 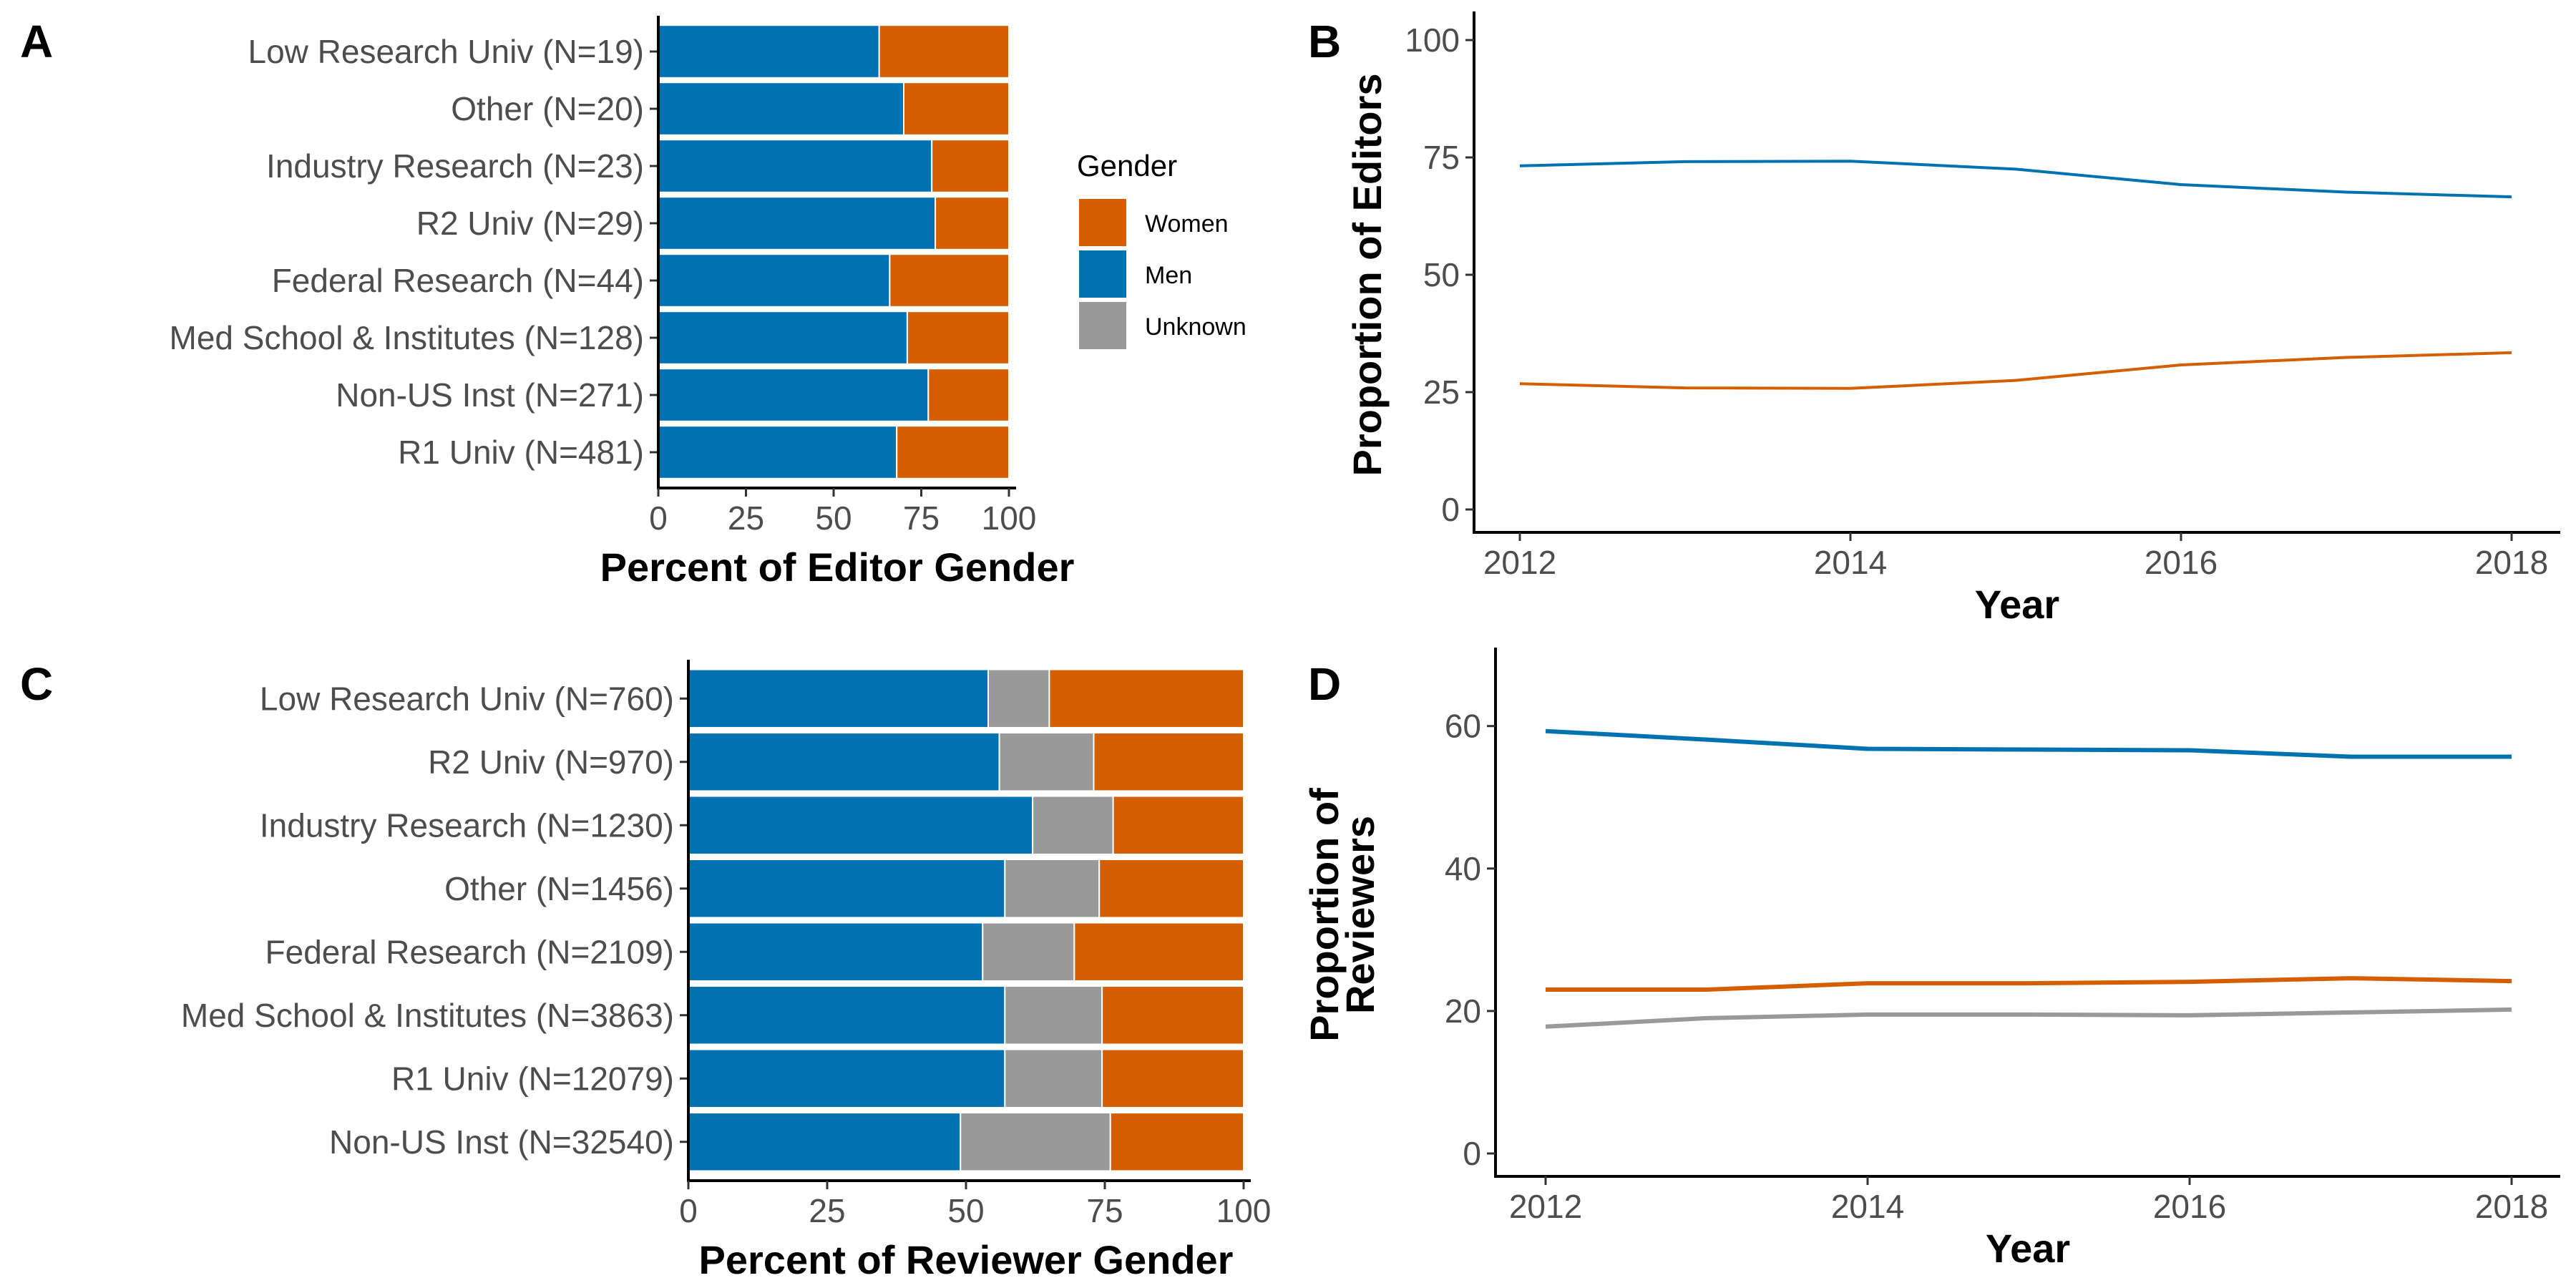 What do you see at coordinates (551, 762) in the screenshot?
I see `category-label: R2 Univ (N=970)` at bounding box center [551, 762].